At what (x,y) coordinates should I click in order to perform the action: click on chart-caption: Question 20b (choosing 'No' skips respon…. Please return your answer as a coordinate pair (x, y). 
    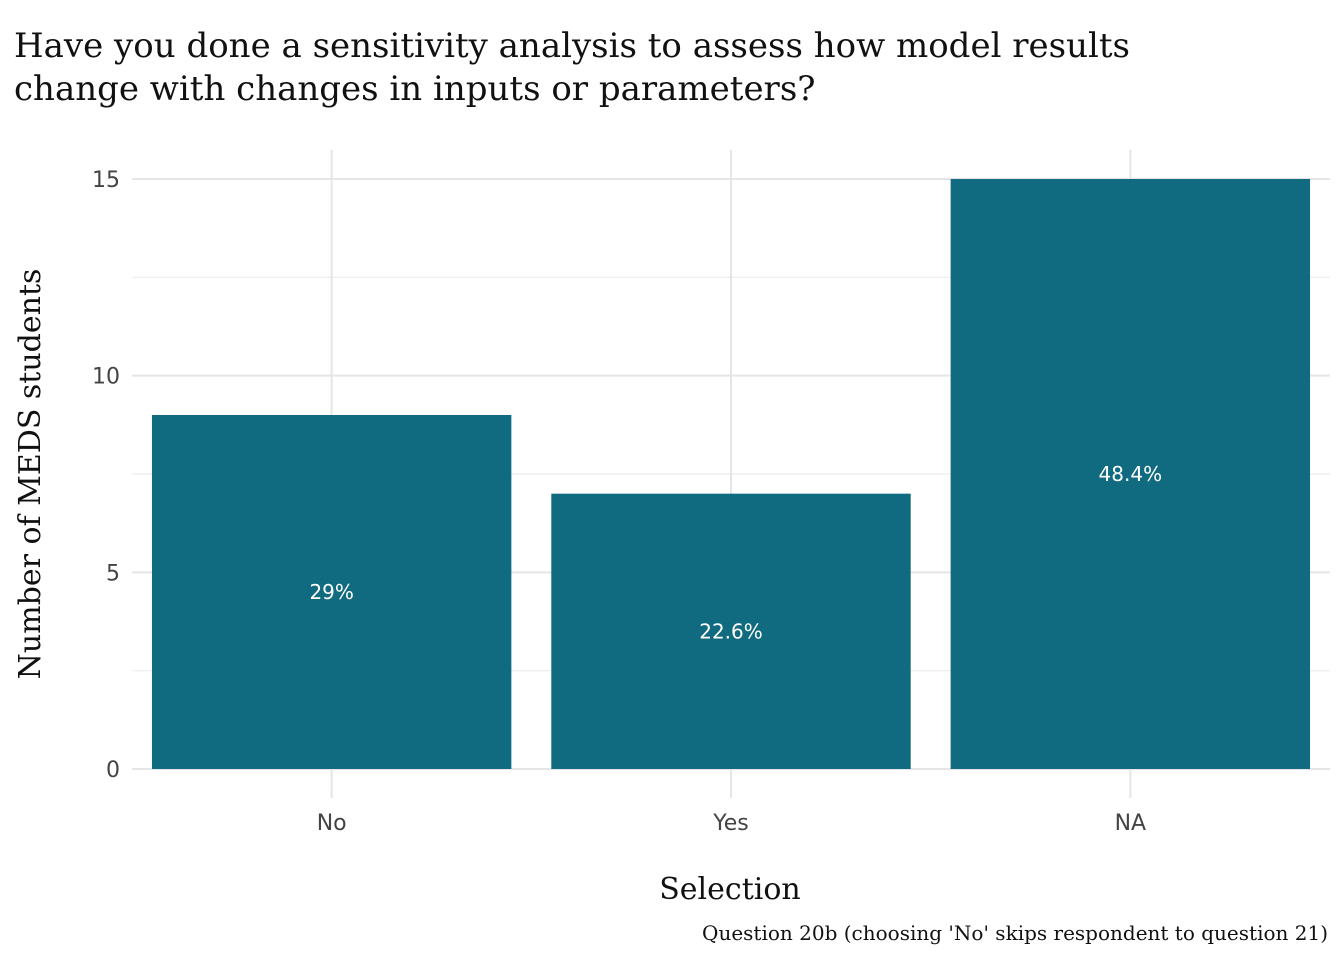
    Looking at the image, I should click on (1015, 933).